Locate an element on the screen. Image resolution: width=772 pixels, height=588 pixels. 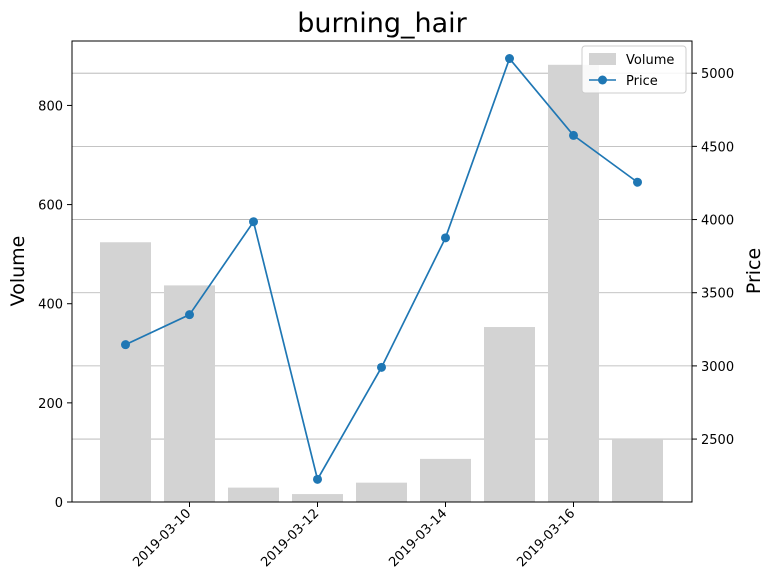
right-tick-label: 4000 is located at coordinates (717, 221).